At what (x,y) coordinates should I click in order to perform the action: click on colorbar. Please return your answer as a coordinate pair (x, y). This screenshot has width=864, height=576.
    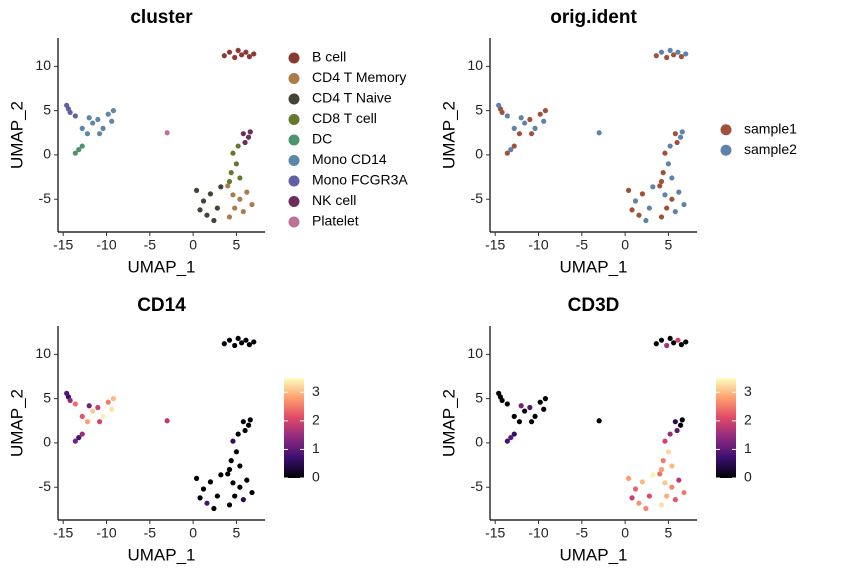
    Looking at the image, I should click on (294, 428).